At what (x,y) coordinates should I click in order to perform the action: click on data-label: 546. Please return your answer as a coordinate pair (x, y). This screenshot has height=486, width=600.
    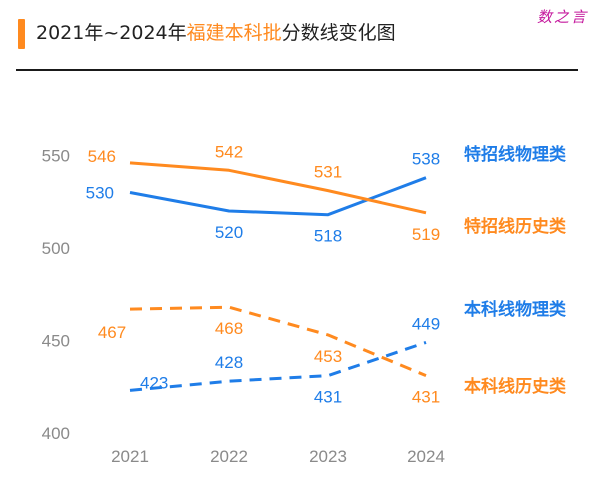
    Looking at the image, I should click on (102, 156).